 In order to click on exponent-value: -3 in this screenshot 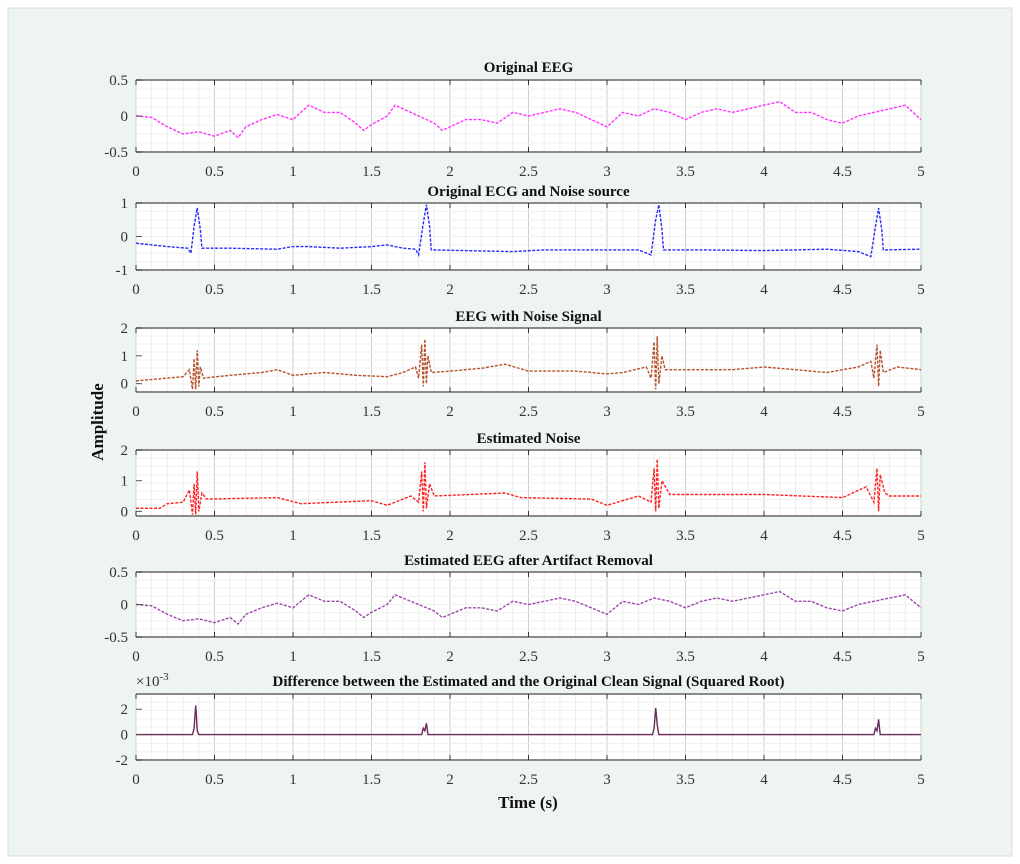, I will do `click(164, 677)`.